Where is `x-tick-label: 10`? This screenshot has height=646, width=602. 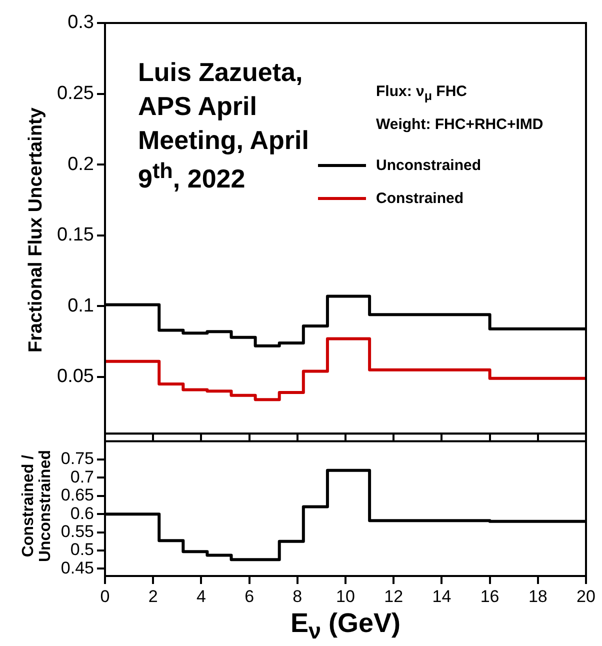
x-tick-label: 10 is located at coordinates (345, 596).